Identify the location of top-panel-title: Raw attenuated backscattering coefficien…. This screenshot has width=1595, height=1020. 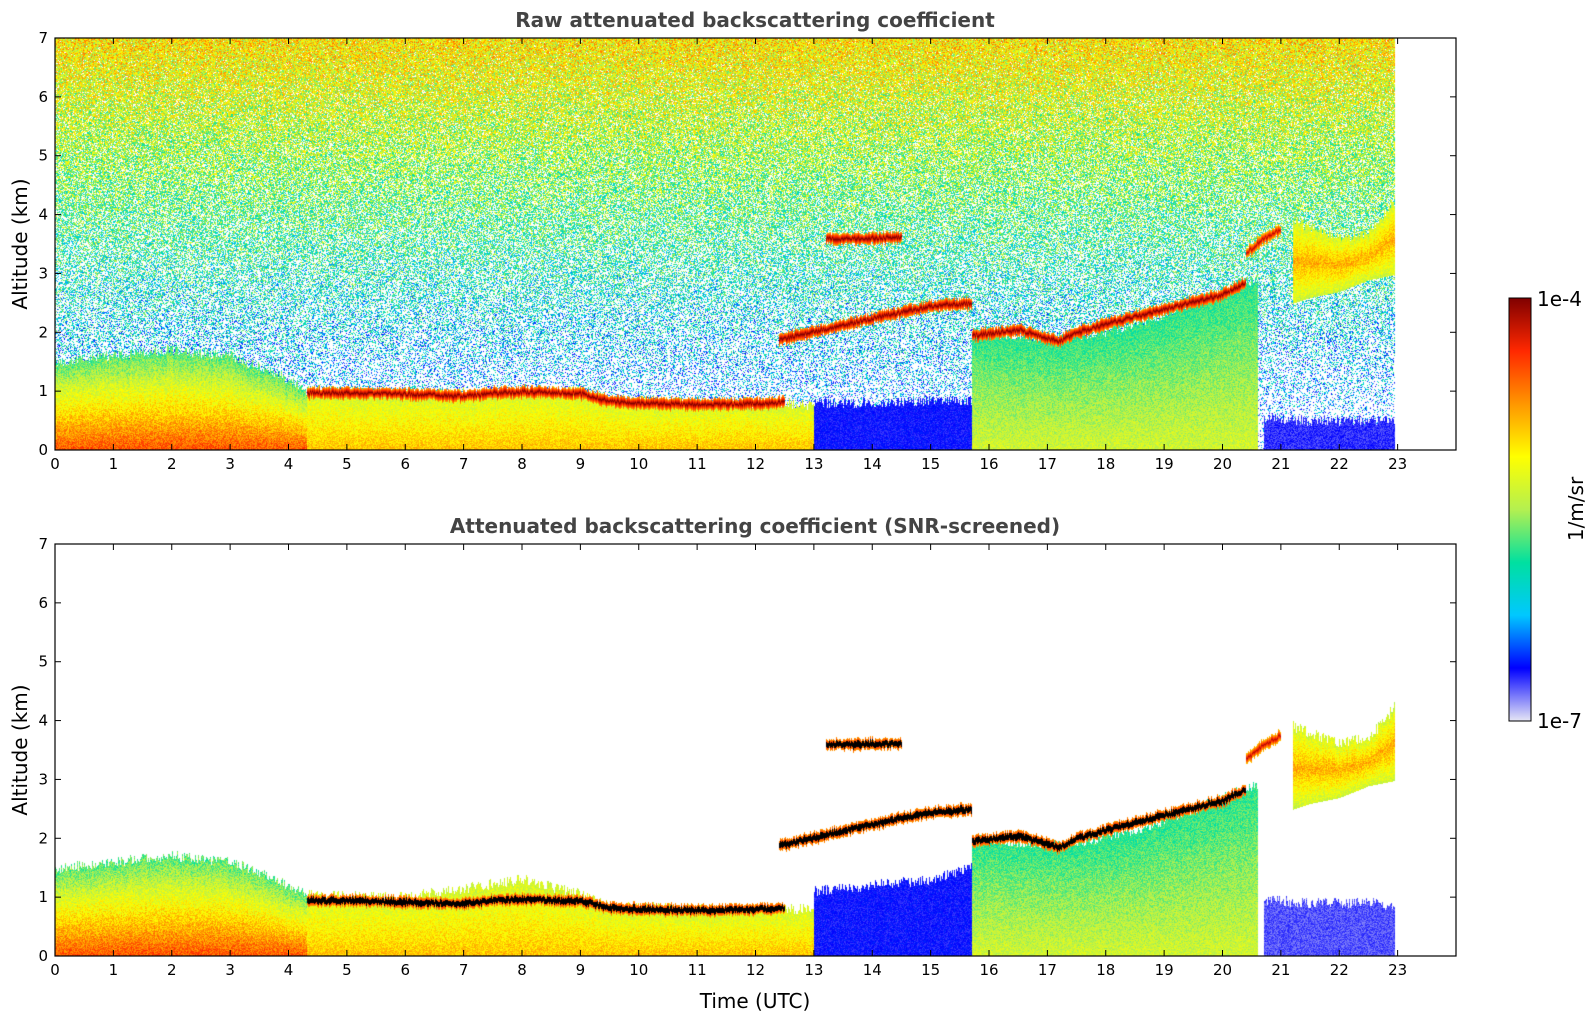
(755, 20).